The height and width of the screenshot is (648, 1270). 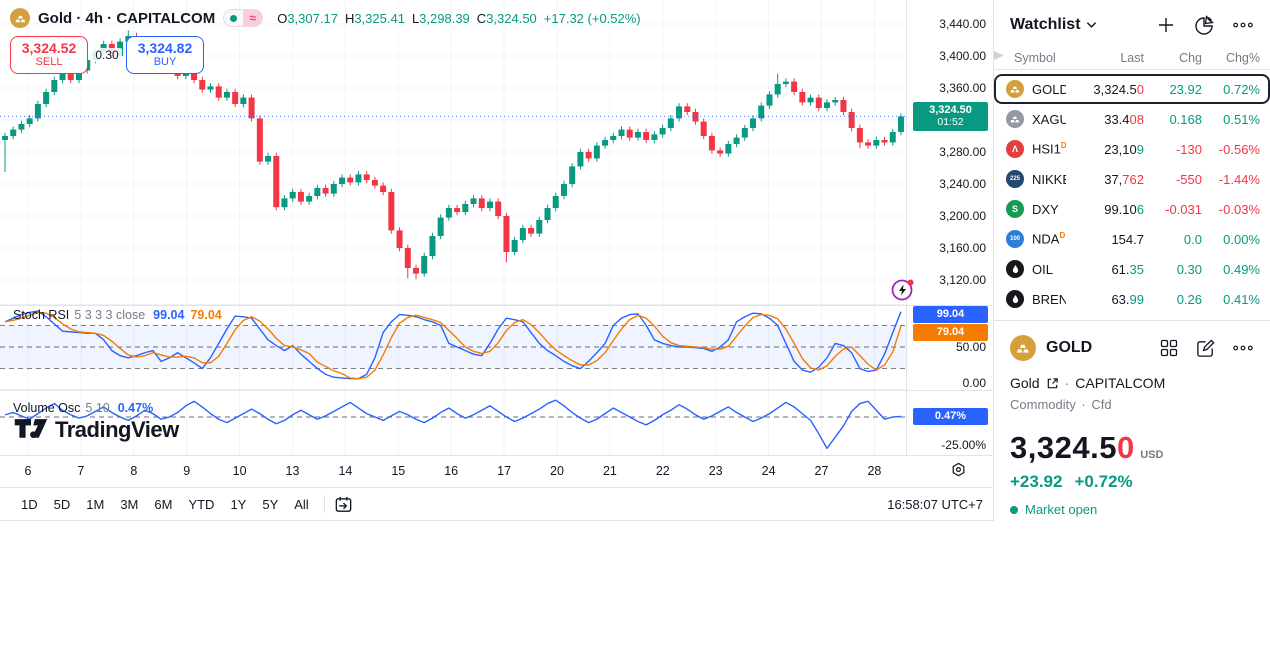 I want to click on last-price-badge: 3,324.50 01:52, so click(x=950, y=117).